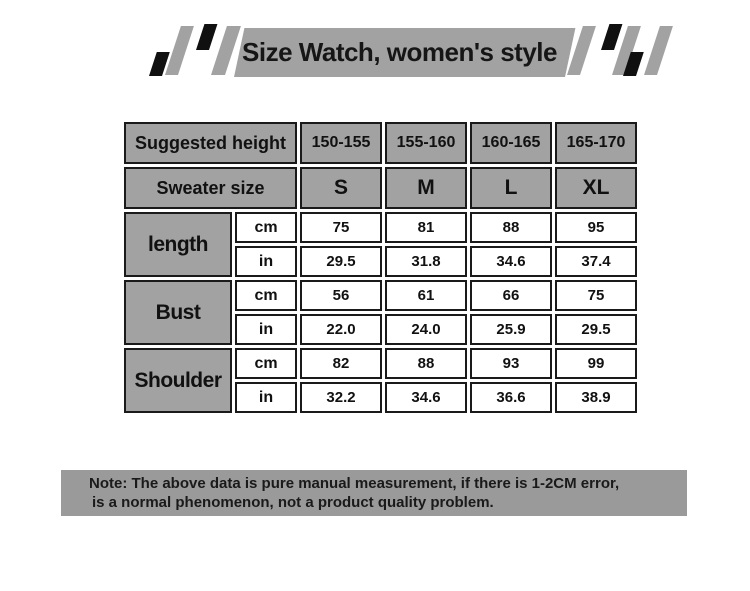 Image resolution: width=750 pixels, height=591 pixels. What do you see at coordinates (511, 329) in the screenshot?
I see `value-cell: 25.9` at bounding box center [511, 329].